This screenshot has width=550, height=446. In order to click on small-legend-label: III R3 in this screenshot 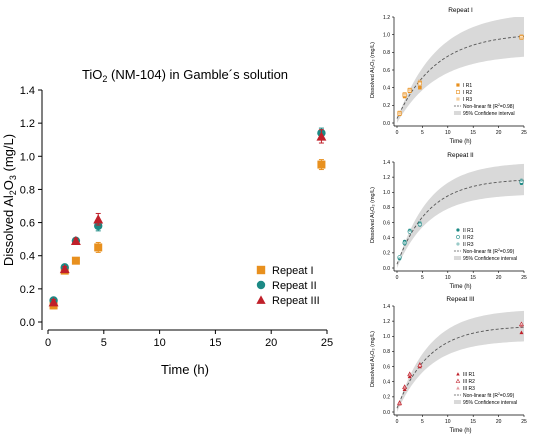, I will do `click(469, 389)`.